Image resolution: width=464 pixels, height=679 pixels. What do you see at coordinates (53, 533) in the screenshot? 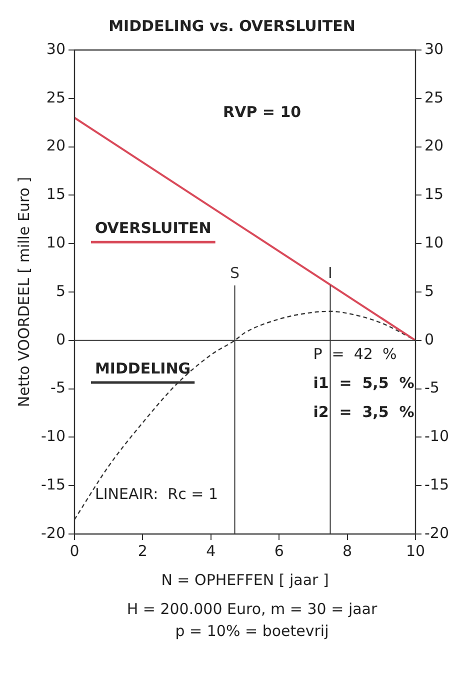
I see `y-tick-label: -20` at bounding box center [53, 533].